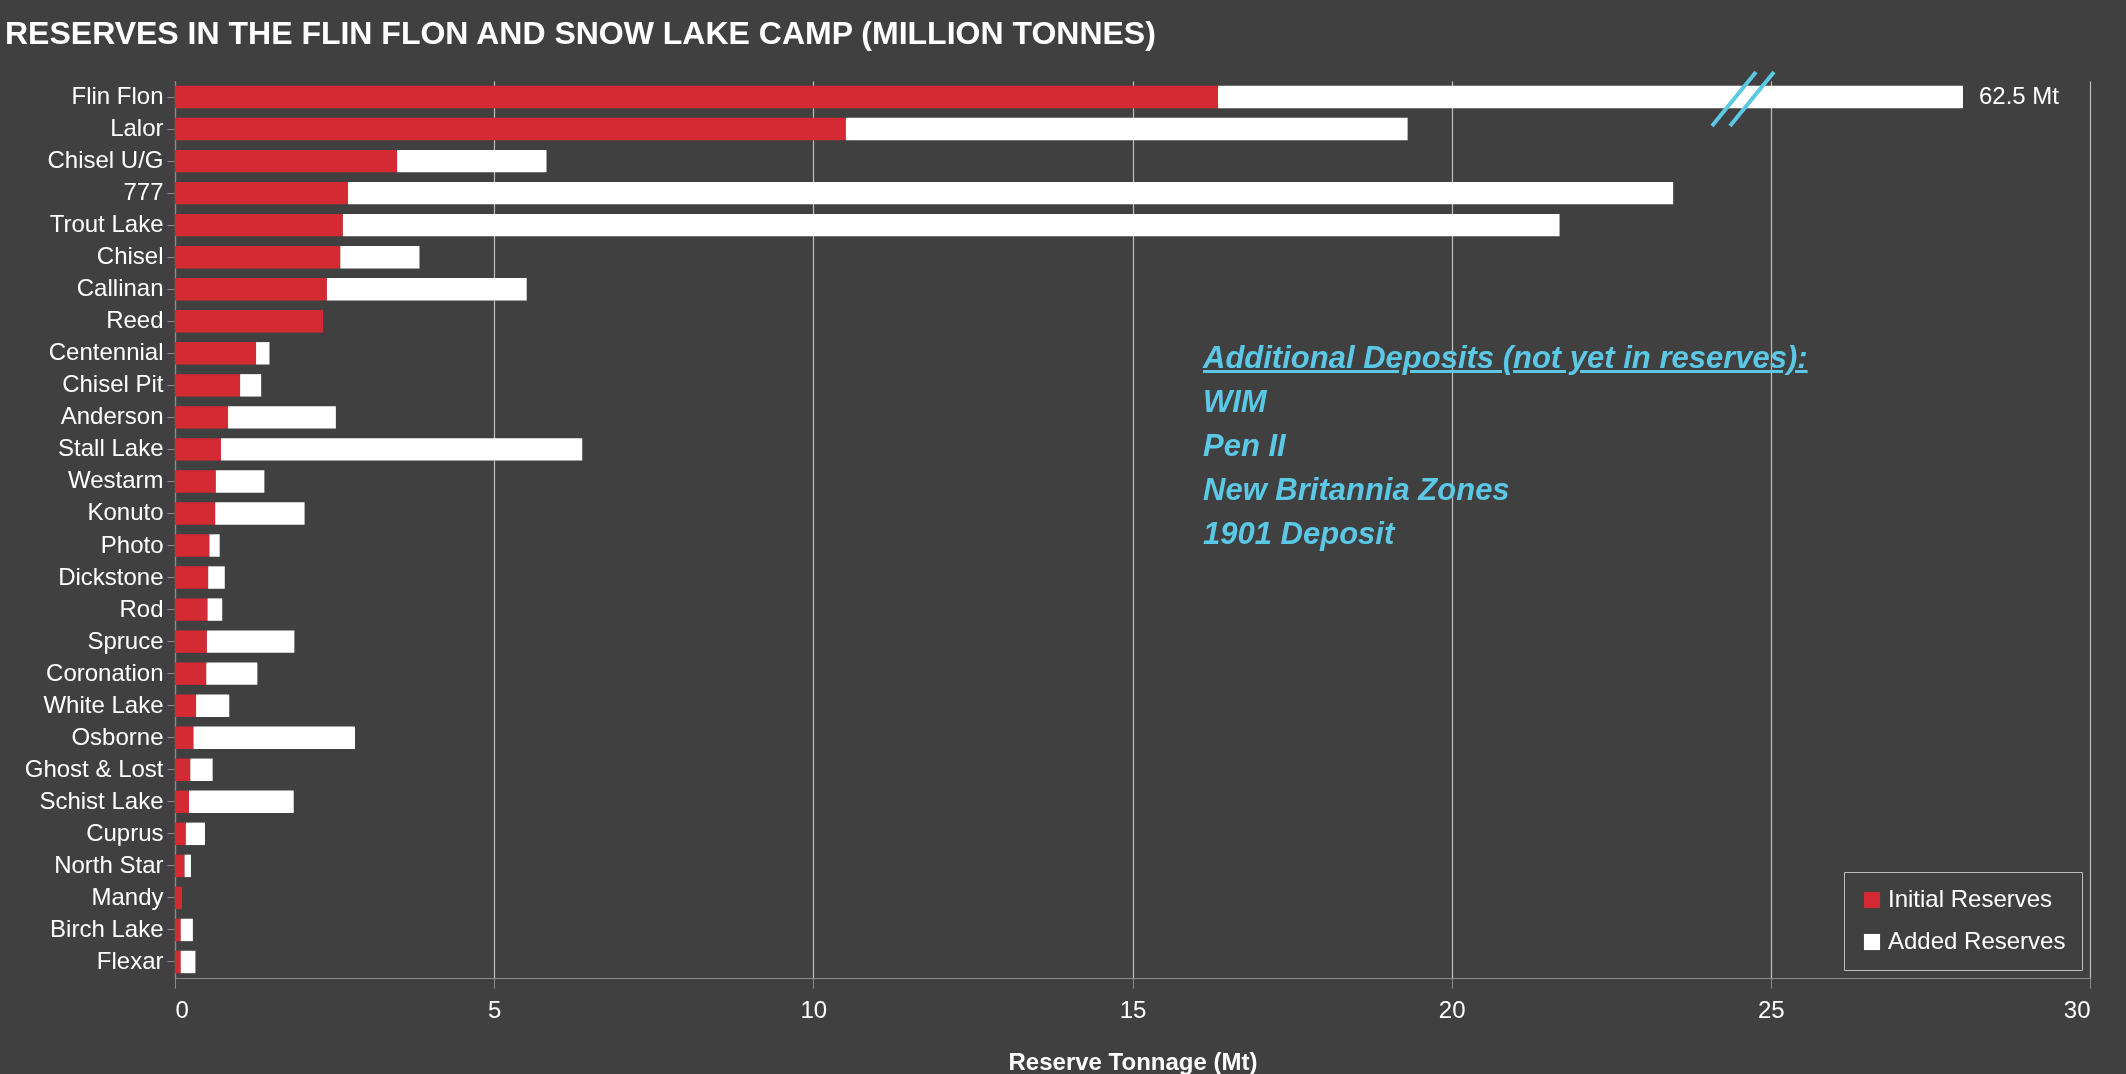  What do you see at coordinates (182, 1009) in the screenshot?
I see `x-tick-label: 0` at bounding box center [182, 1009].